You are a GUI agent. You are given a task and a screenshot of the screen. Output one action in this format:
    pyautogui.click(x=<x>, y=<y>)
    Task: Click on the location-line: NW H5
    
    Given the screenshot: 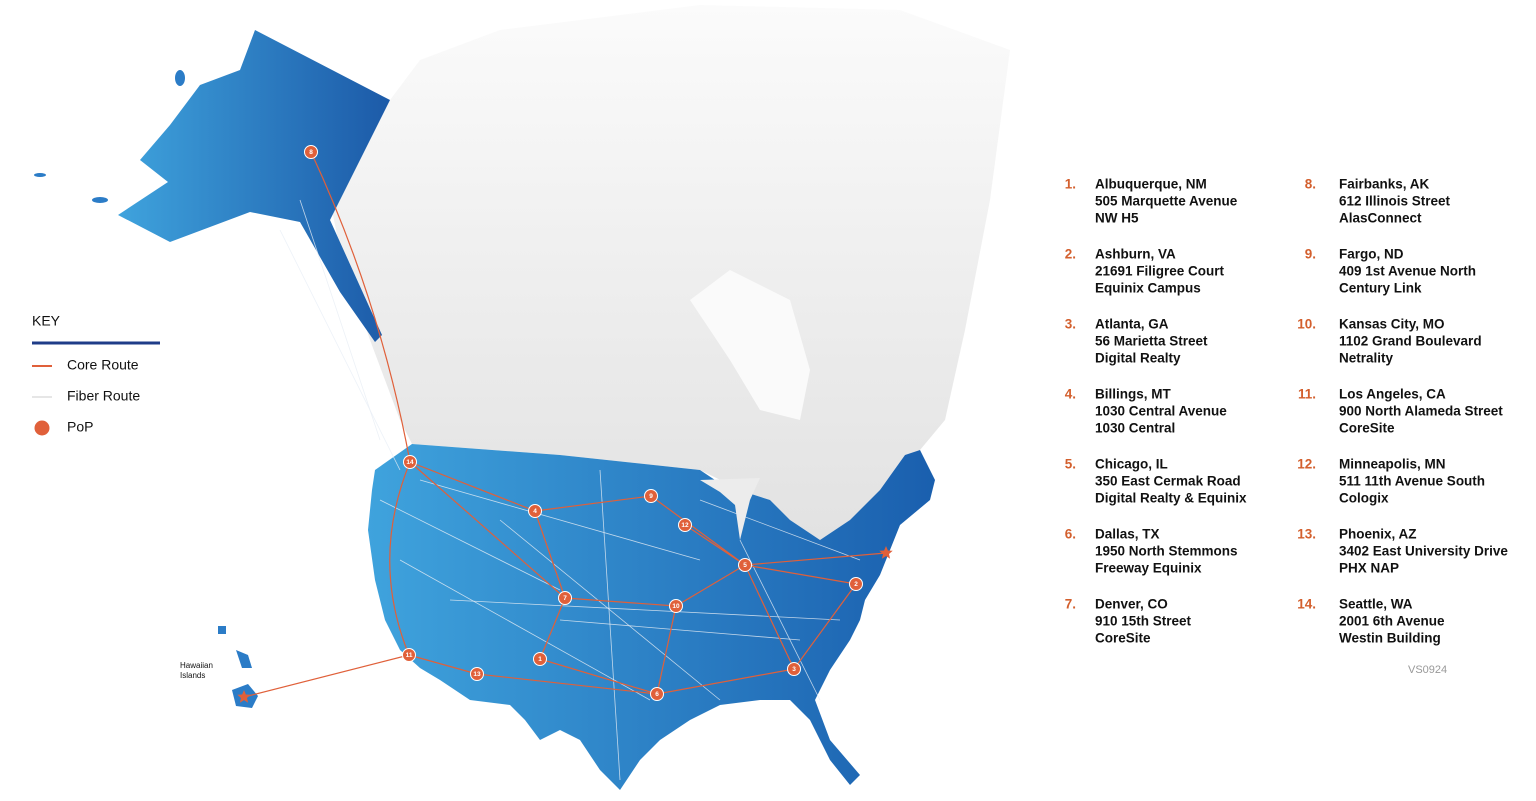 What is the action you would take?
    pyautogui.click(x=1117, y=218)
    